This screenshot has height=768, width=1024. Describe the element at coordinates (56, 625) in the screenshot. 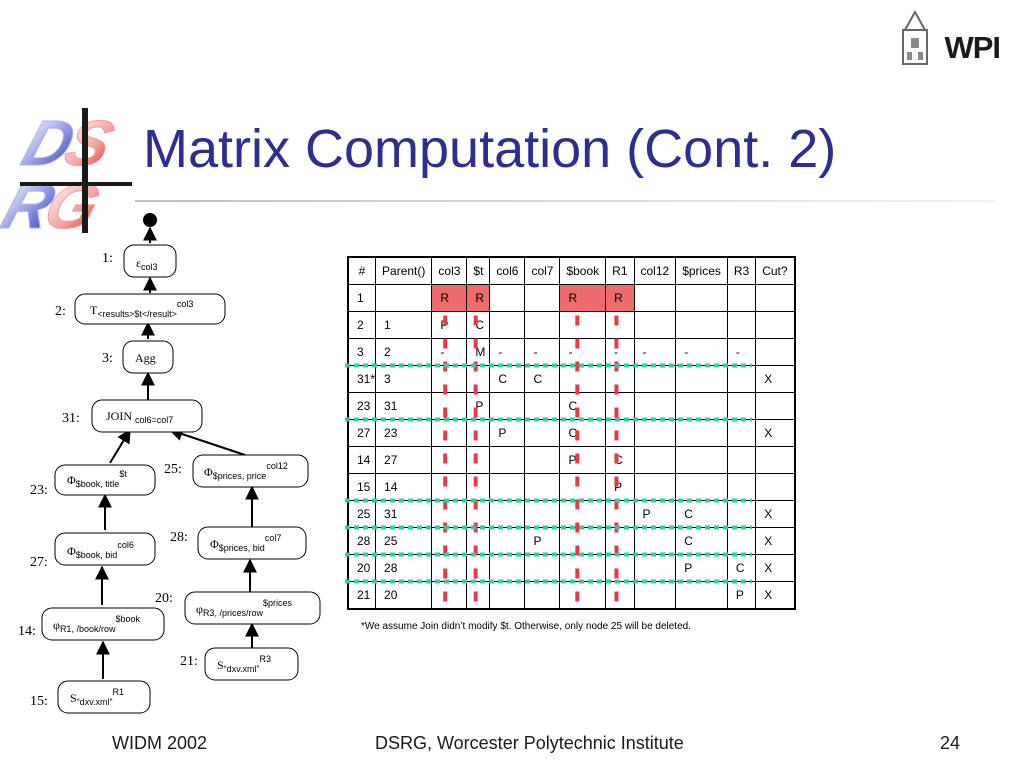

I see `node-14-main: φ` at that location.